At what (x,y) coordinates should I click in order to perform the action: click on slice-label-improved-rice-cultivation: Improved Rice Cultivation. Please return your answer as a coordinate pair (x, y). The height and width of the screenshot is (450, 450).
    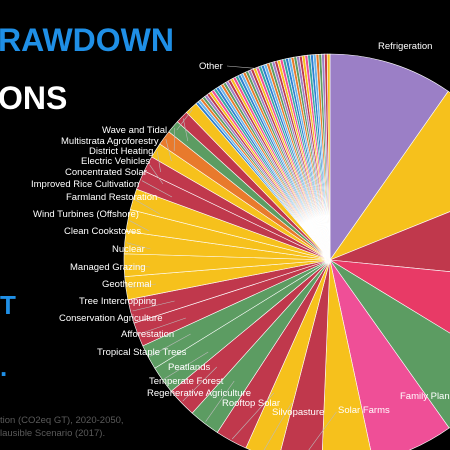
    Looking at the image, I should click on (85, 184).